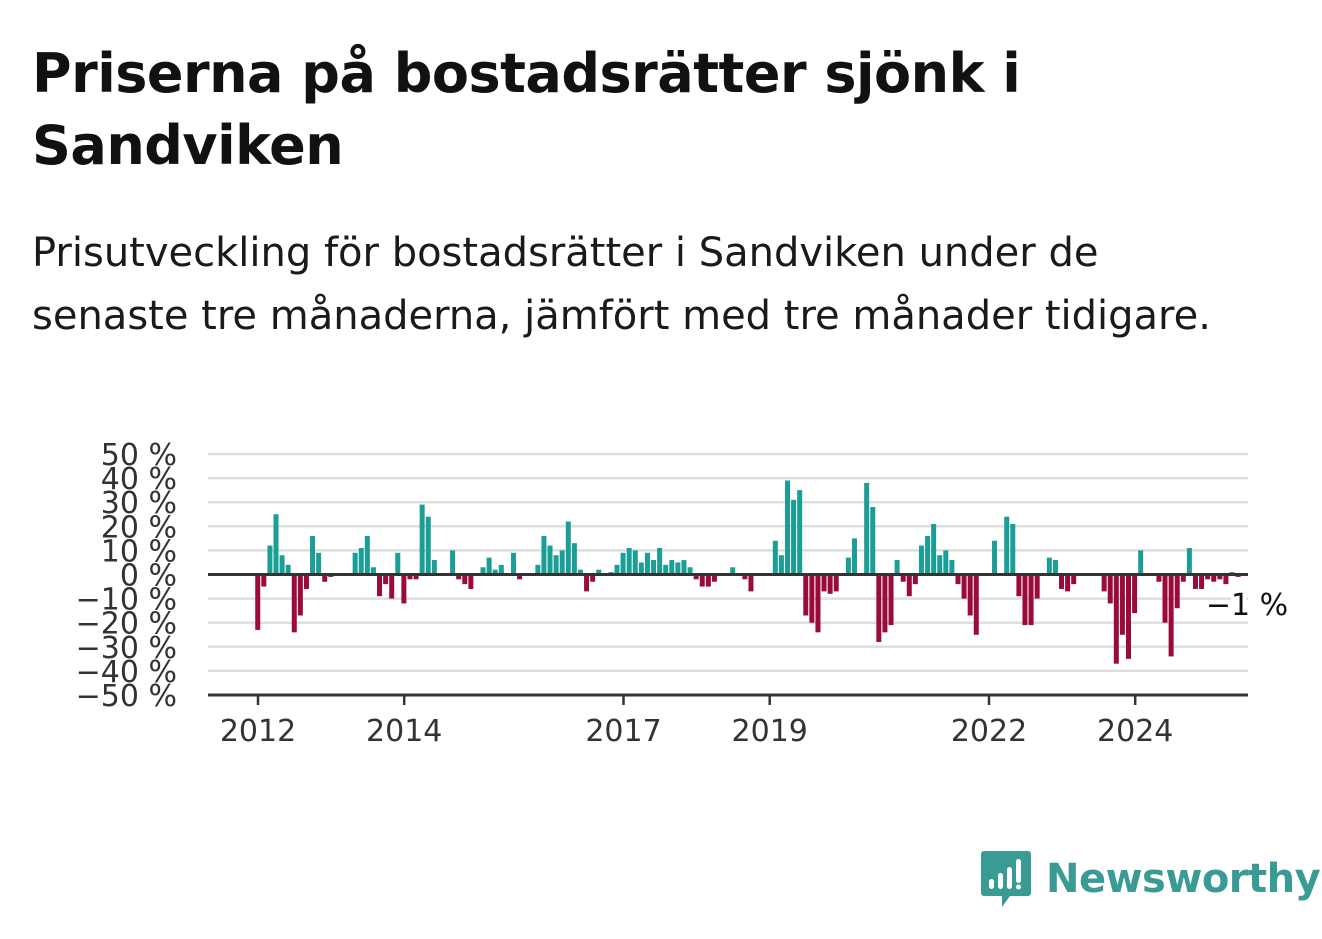 The height and width of the screenshot is (939, 1322). I want to click on bars, so click(748, 572).